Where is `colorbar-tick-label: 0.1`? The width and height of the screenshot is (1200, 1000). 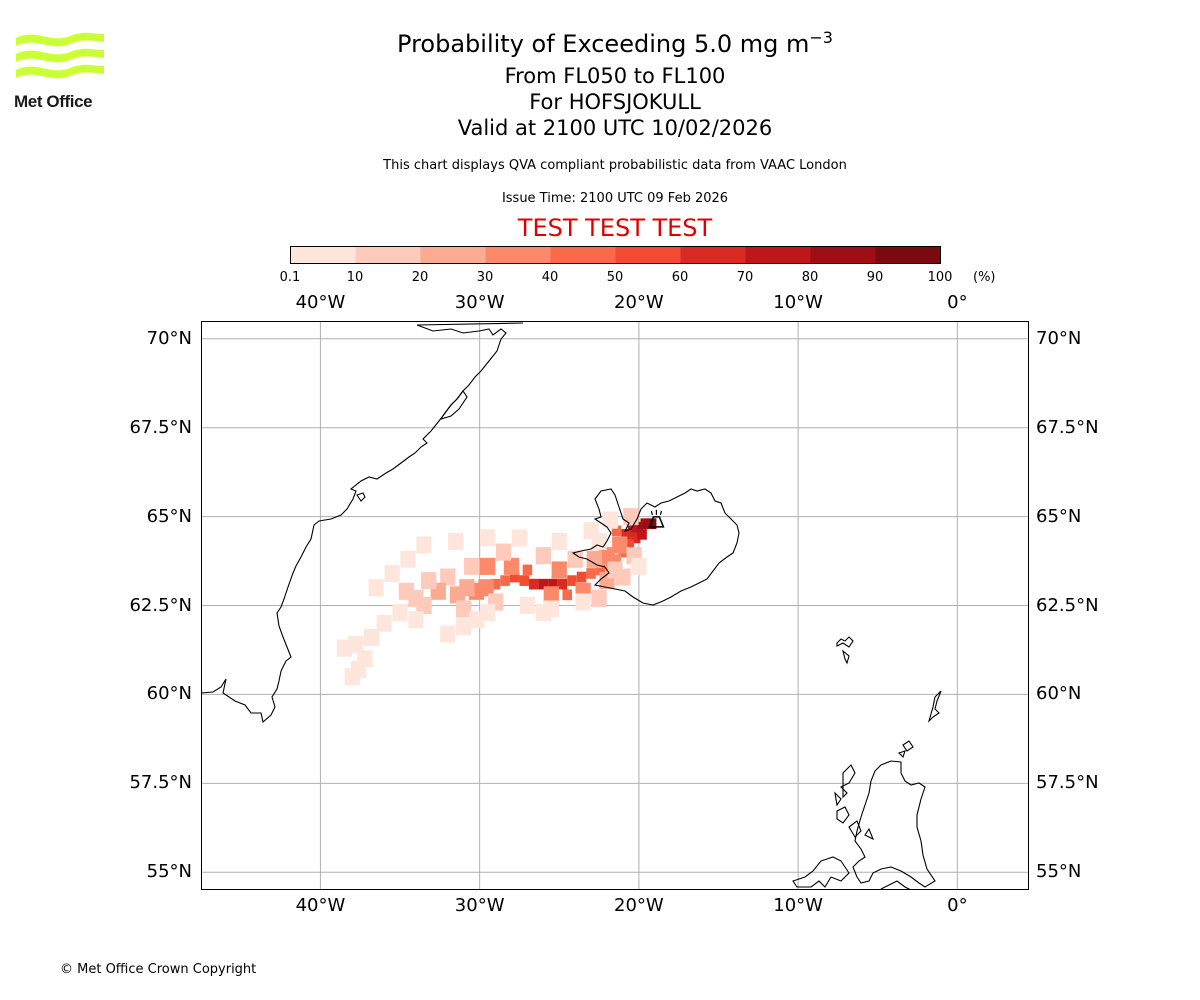
colorbar-tick-label: 0.1 is located at coordinates (290, 277).